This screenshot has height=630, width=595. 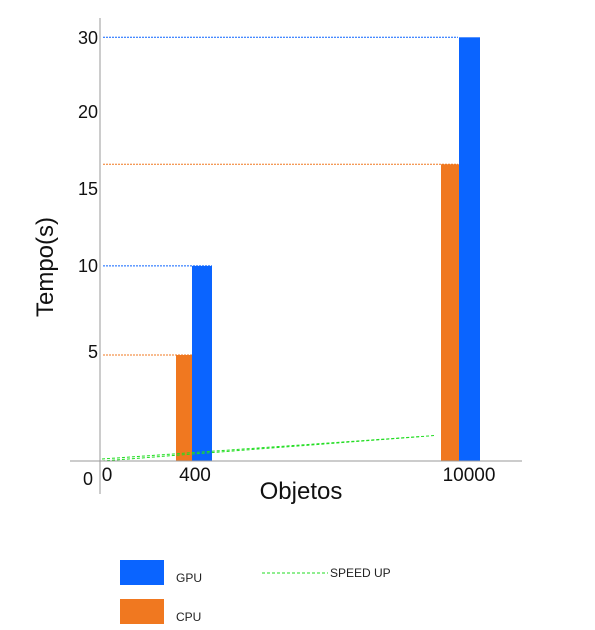 I want to click on y-tick-labels: 0 5 10 15 20 30, so click(x=88, y=258).